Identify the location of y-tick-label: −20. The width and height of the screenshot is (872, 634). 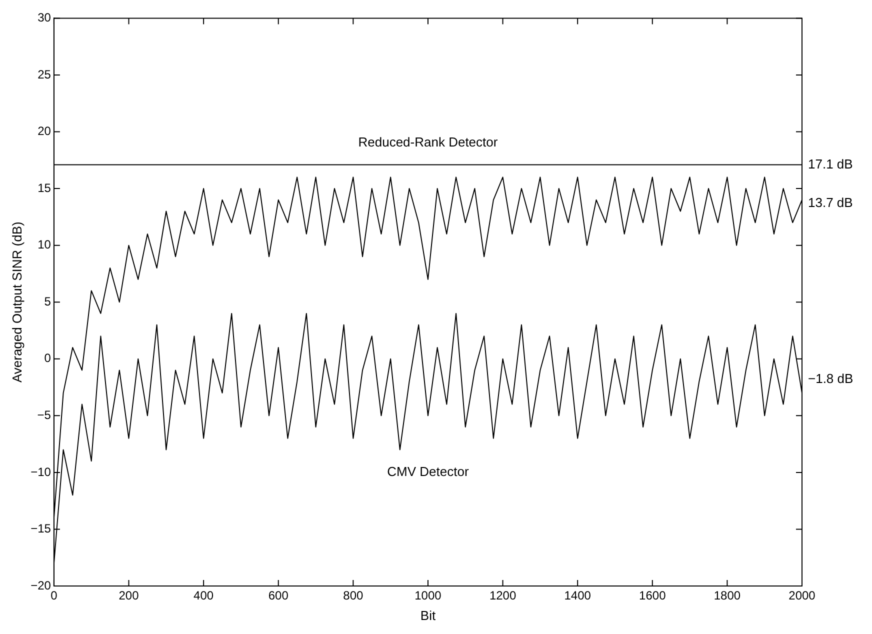
(41, 585).